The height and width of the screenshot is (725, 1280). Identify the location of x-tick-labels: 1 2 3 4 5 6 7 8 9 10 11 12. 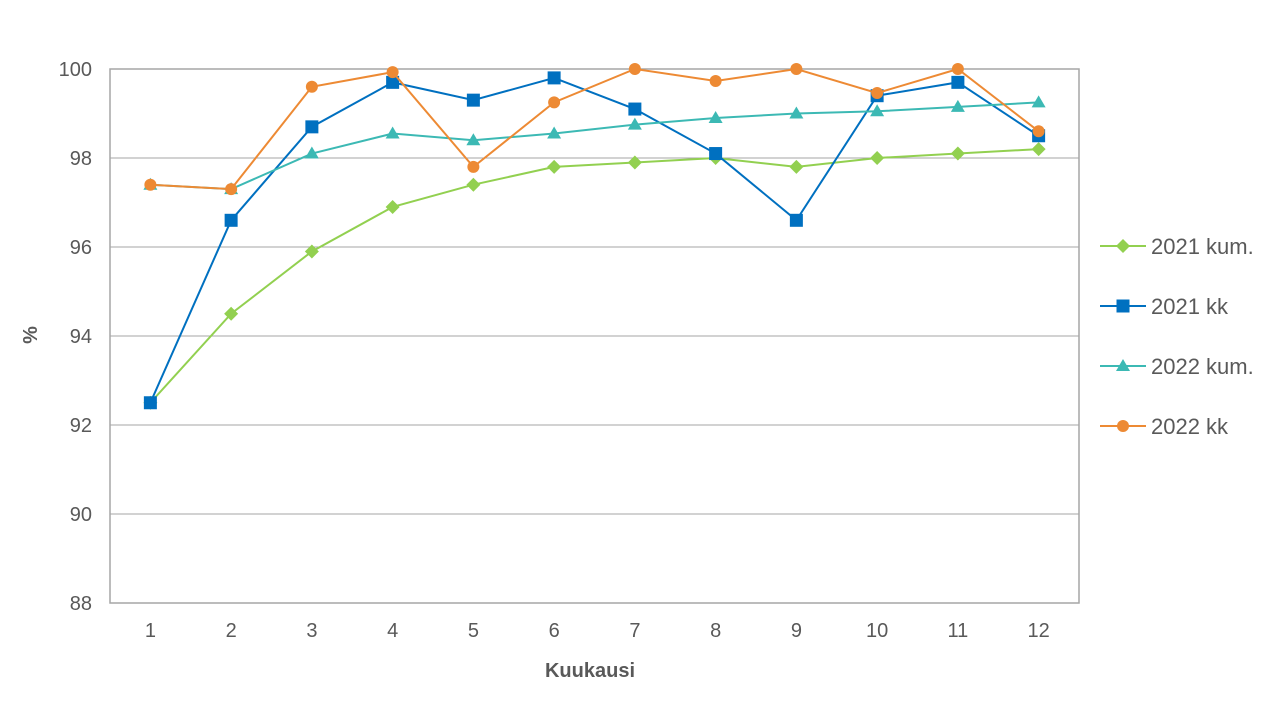
(597, 631).